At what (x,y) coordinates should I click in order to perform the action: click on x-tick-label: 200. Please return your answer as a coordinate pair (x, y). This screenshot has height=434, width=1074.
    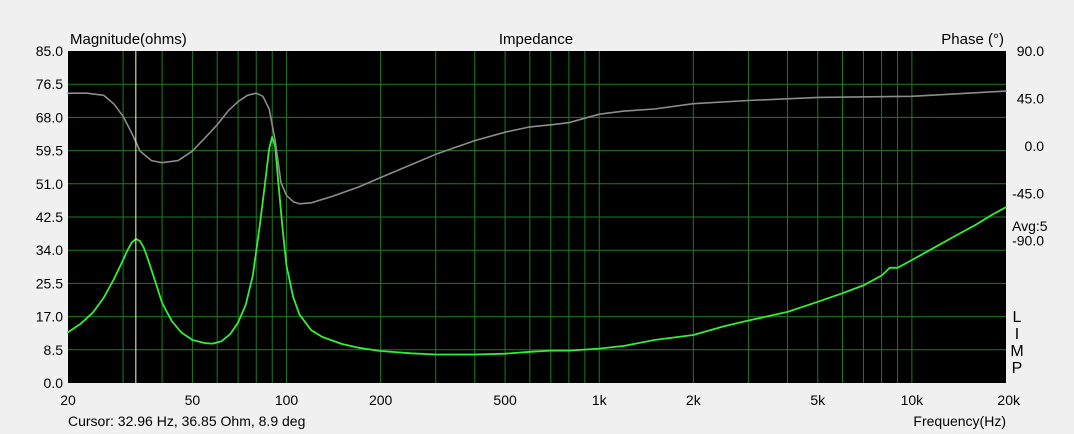
    Looking at the image, I should click on (381, 400).